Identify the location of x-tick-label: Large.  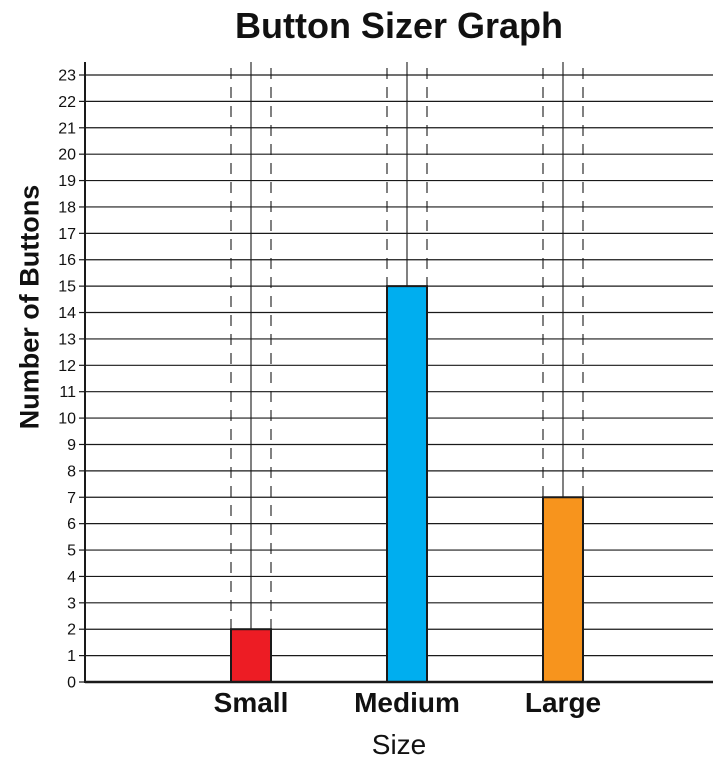
(563, 702).